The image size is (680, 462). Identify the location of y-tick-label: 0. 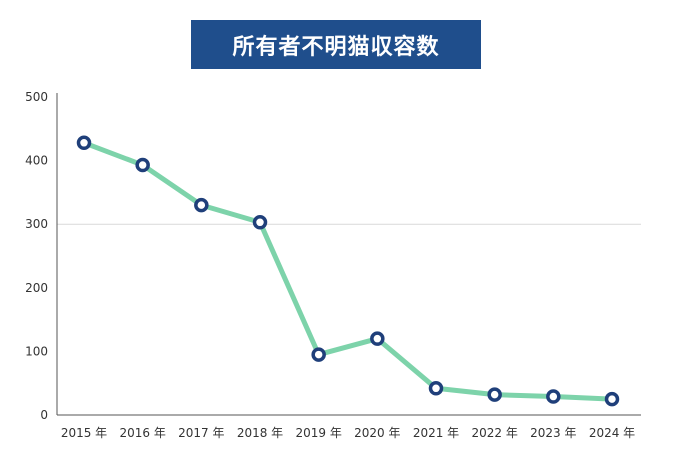
(44, 415).